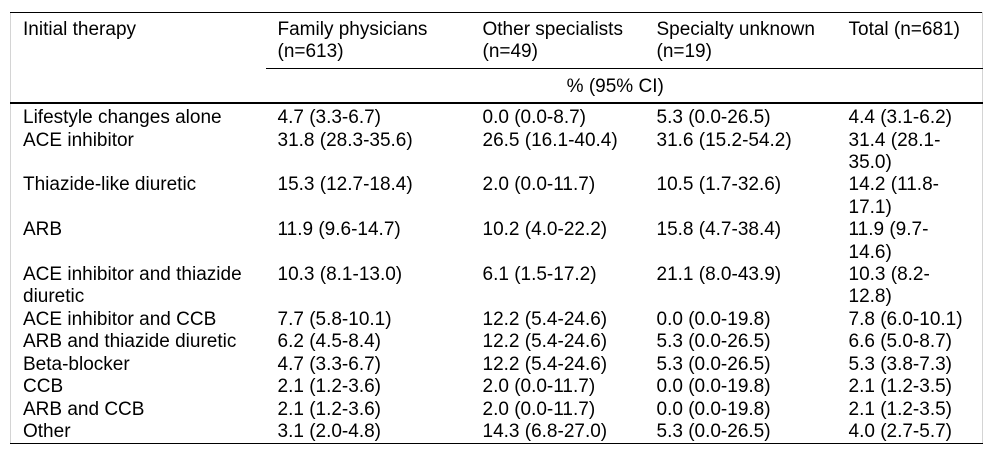 This screenshot has height=453, width=992. I want to click on therapy-name-cell: ACE inhibitor, so click(78, 140).